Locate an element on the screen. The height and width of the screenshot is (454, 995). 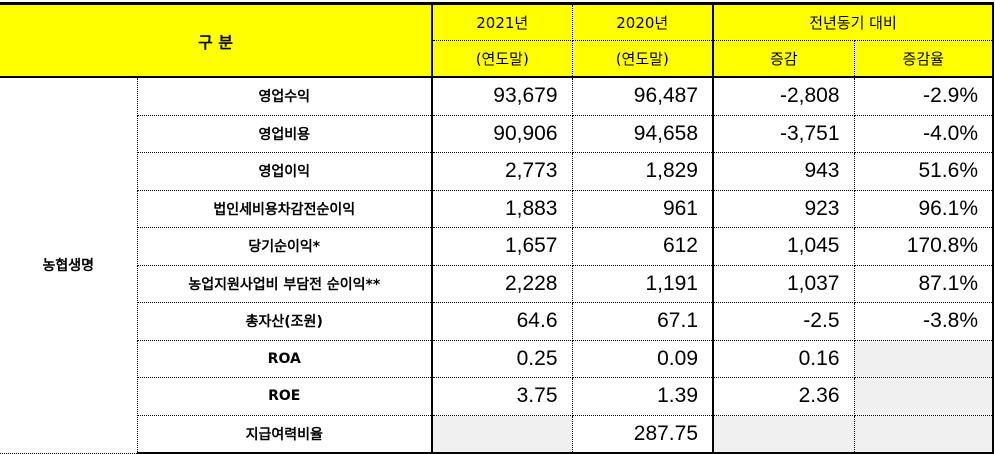
group-label: 농협생명 is located at coordinates (69, 265).